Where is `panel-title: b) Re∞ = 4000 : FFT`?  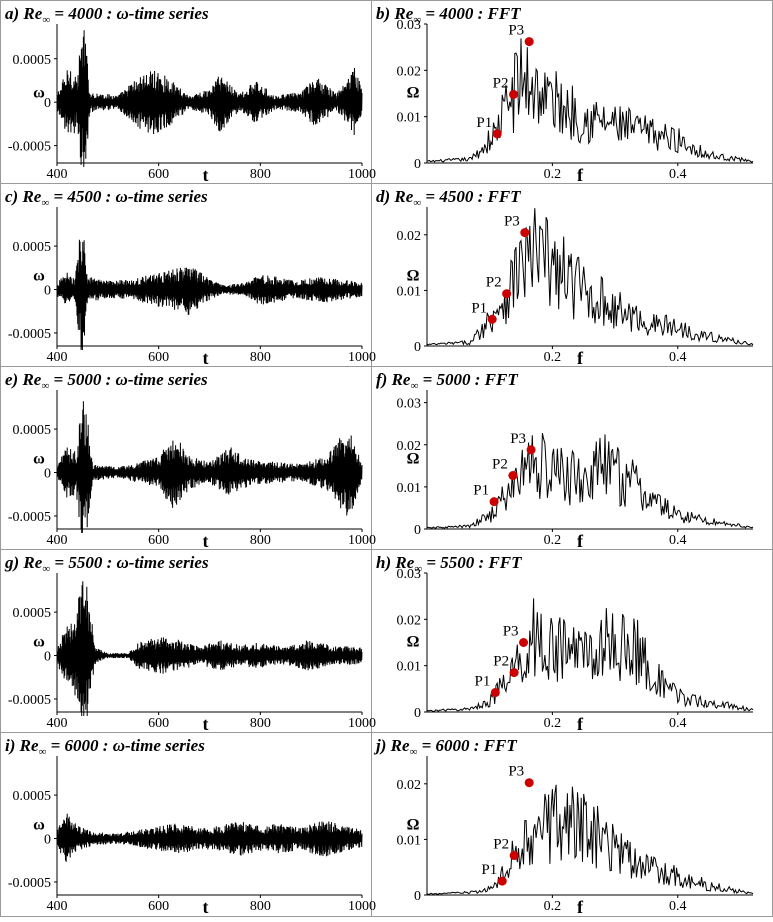 panel-title: b) Re∞ = 4000 : FFT is located at coordinates (448, 15).